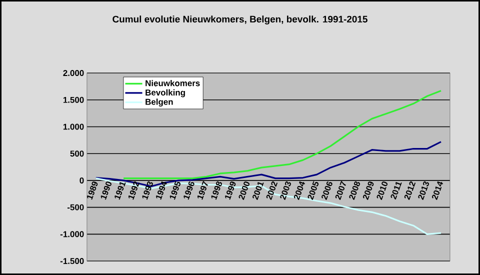 The width and height of the screenshot is (480, 275). I want to click on y-tick-label: 0, so click(82, 180).